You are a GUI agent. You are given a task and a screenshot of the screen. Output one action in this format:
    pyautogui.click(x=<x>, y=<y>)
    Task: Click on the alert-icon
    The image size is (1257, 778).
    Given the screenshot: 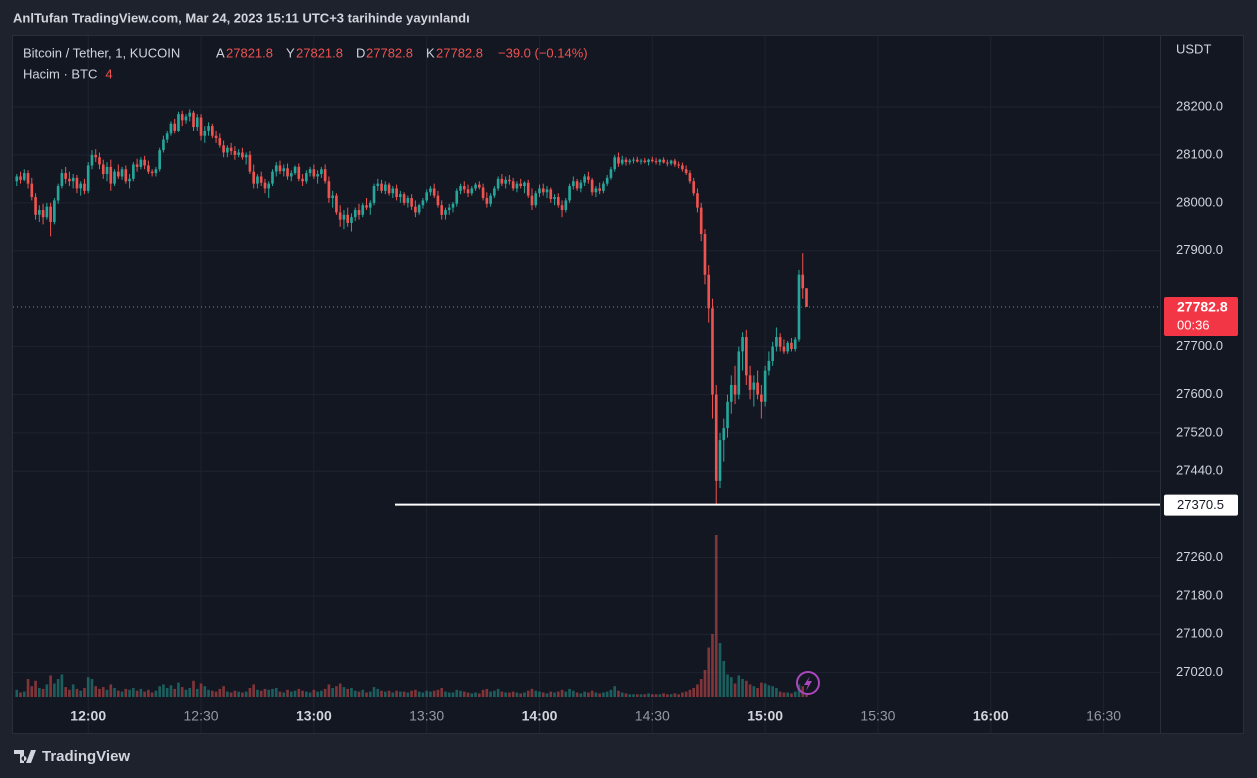 What is the action you would take?
    pyautogui.click(x=808, y=683)
    